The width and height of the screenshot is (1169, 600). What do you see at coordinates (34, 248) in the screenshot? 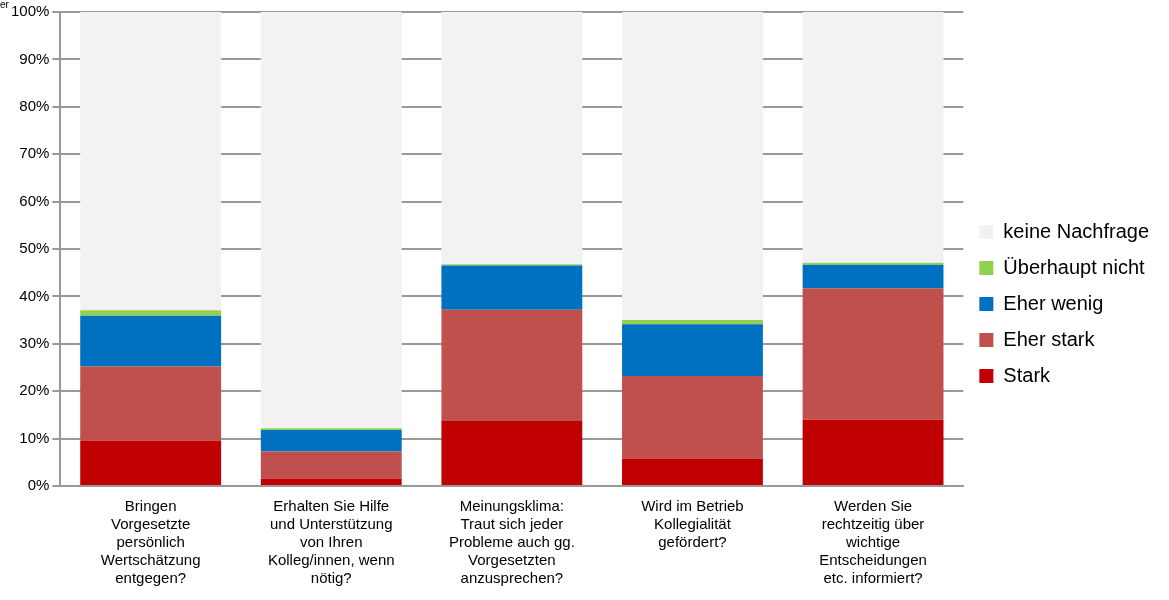
I see `y-tick-label: 50%` at bounding box center [34, 248].